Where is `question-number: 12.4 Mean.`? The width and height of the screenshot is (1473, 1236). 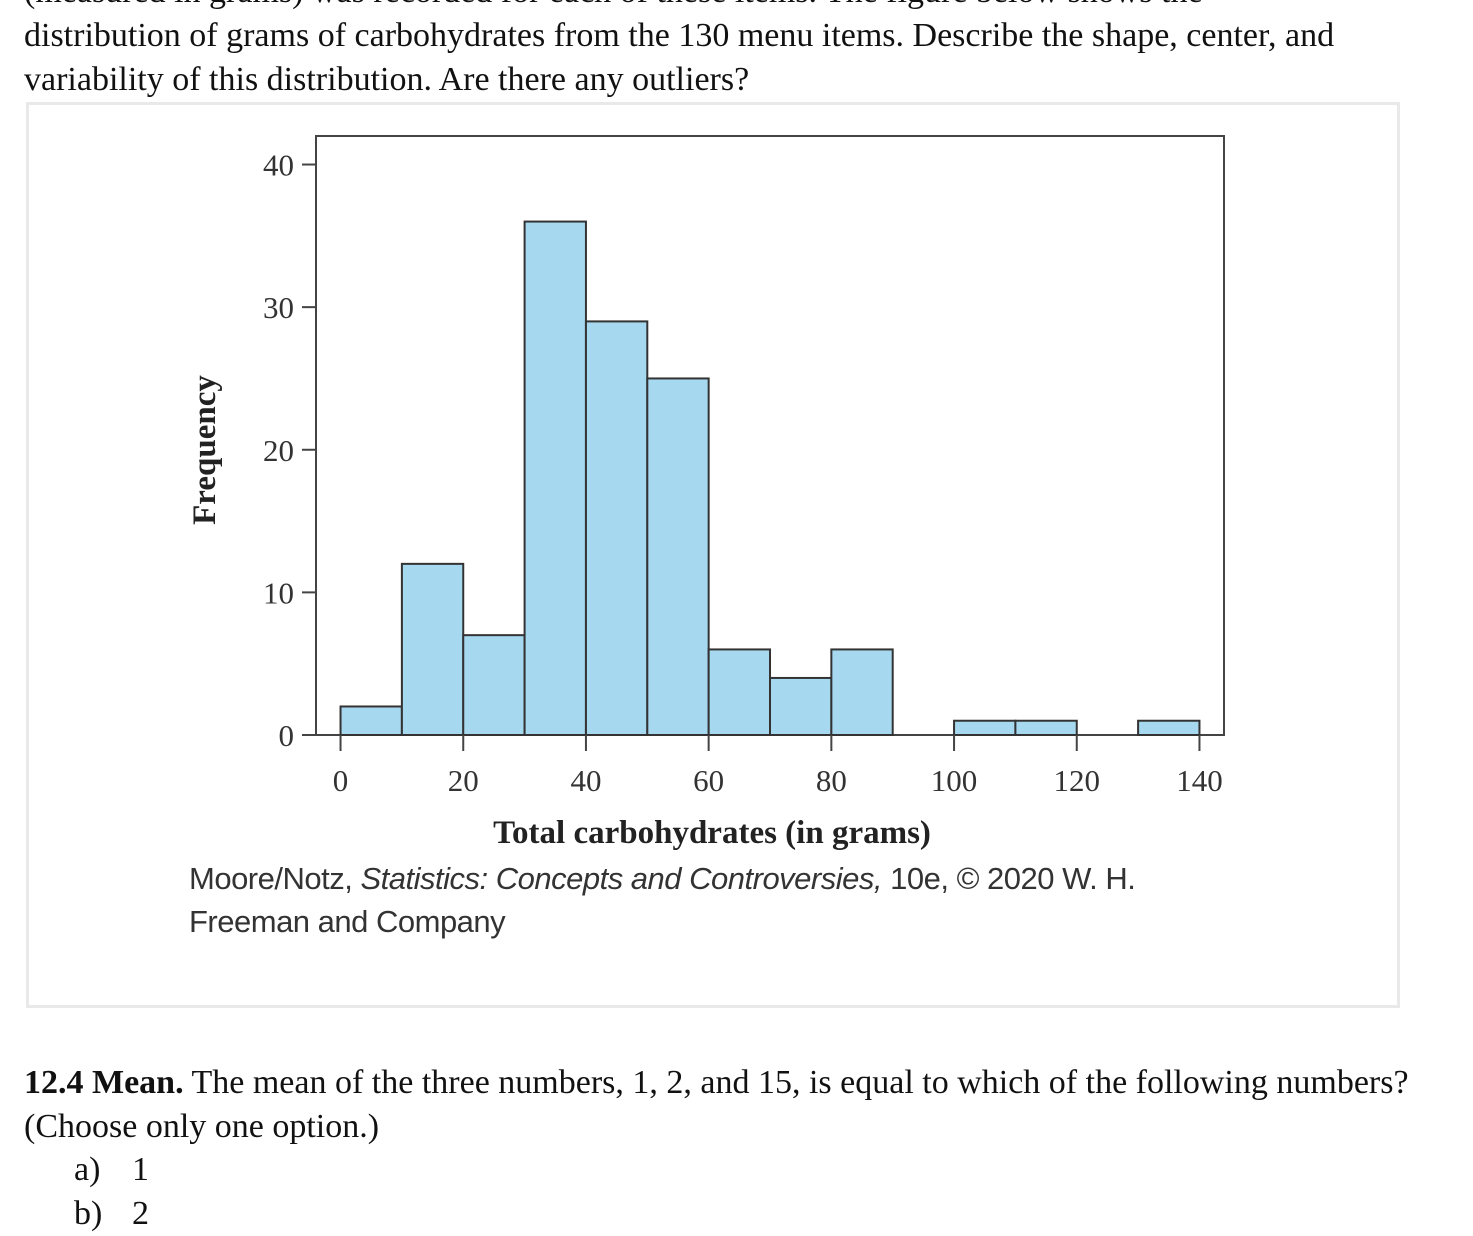
question-number: 12.4 Mean. is located at coordinates (104, 1082).